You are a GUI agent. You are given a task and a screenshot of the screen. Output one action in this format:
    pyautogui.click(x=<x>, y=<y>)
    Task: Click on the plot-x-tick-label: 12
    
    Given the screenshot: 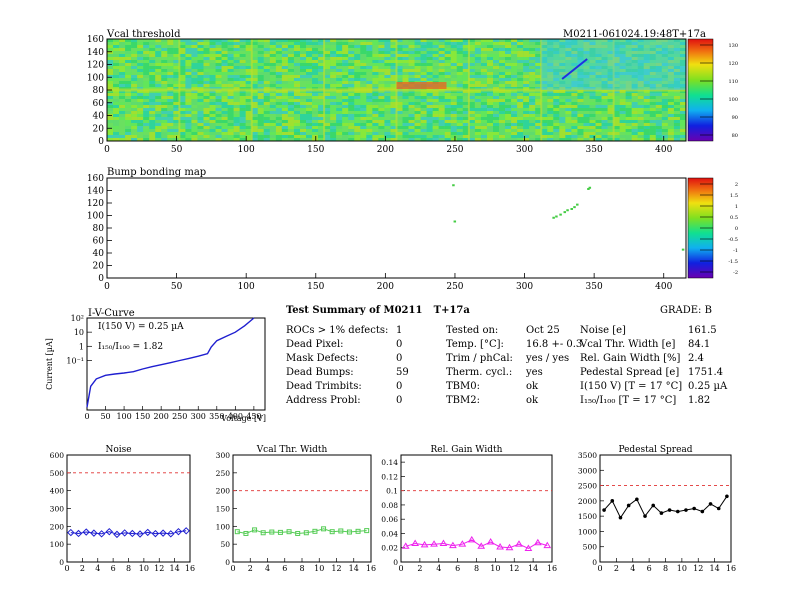 What is the action you would take?
    pyautogui.click(x=514, y=568)
    